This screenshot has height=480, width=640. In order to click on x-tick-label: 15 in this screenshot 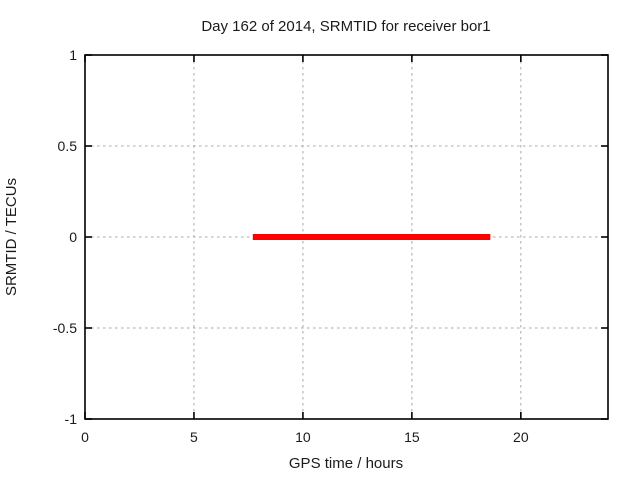, I will do `click(412, 437)`.